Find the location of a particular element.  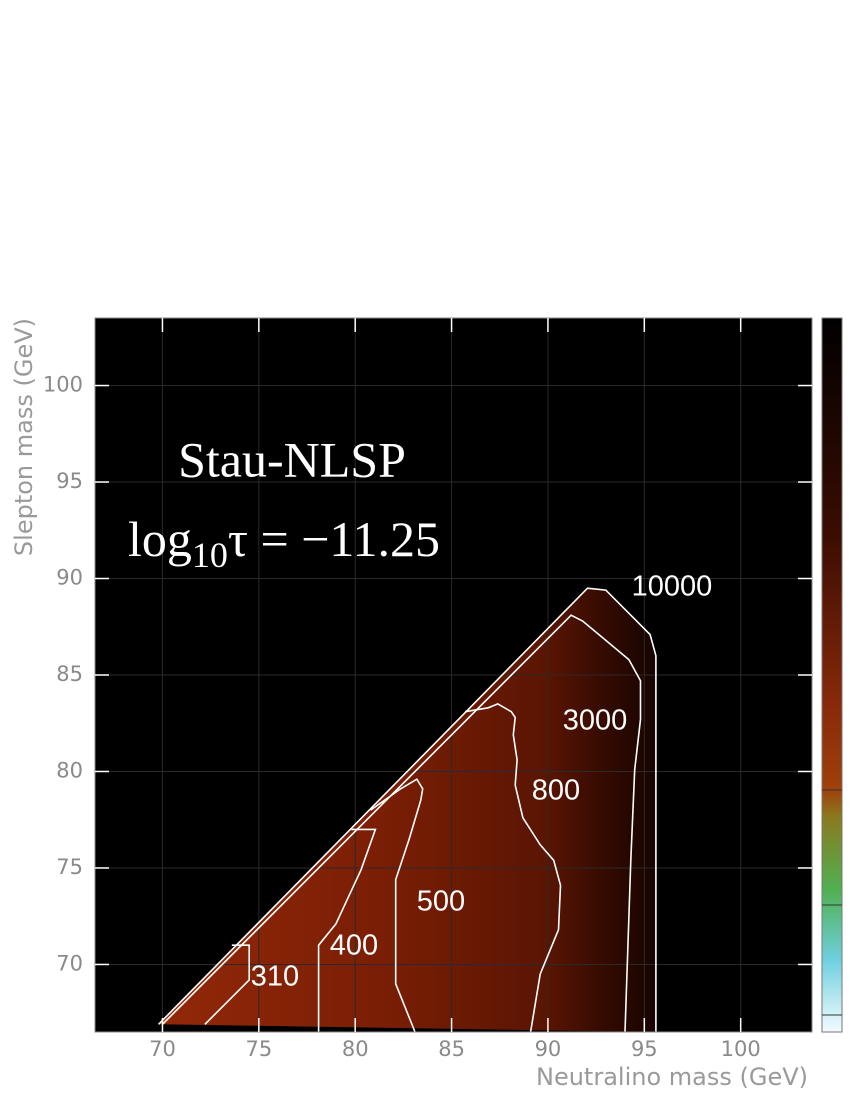

x-tick-label: 100 is located at coordinates (741, 1049).